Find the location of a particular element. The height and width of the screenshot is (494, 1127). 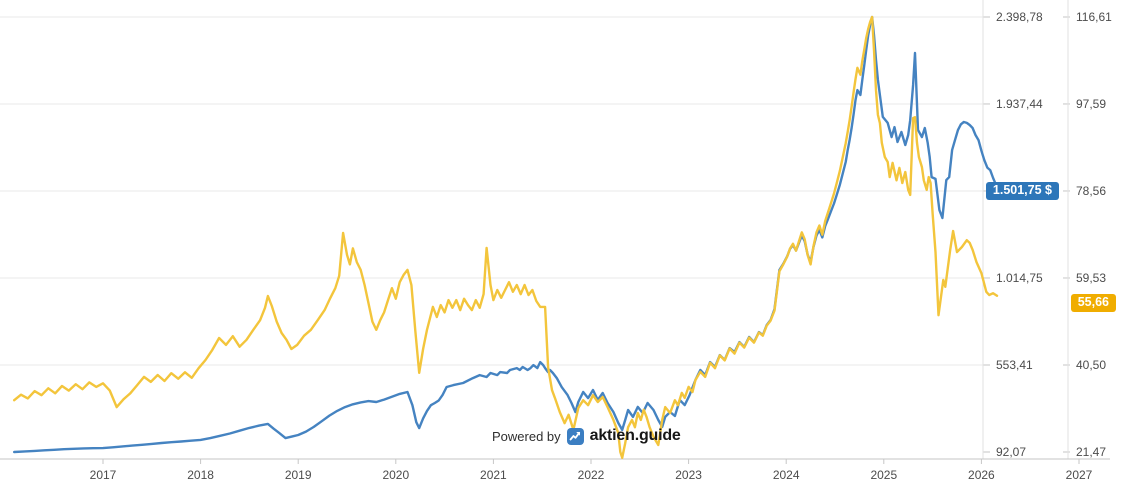

x-axis-year-label: 2019 is located at coordinates (298, 475).